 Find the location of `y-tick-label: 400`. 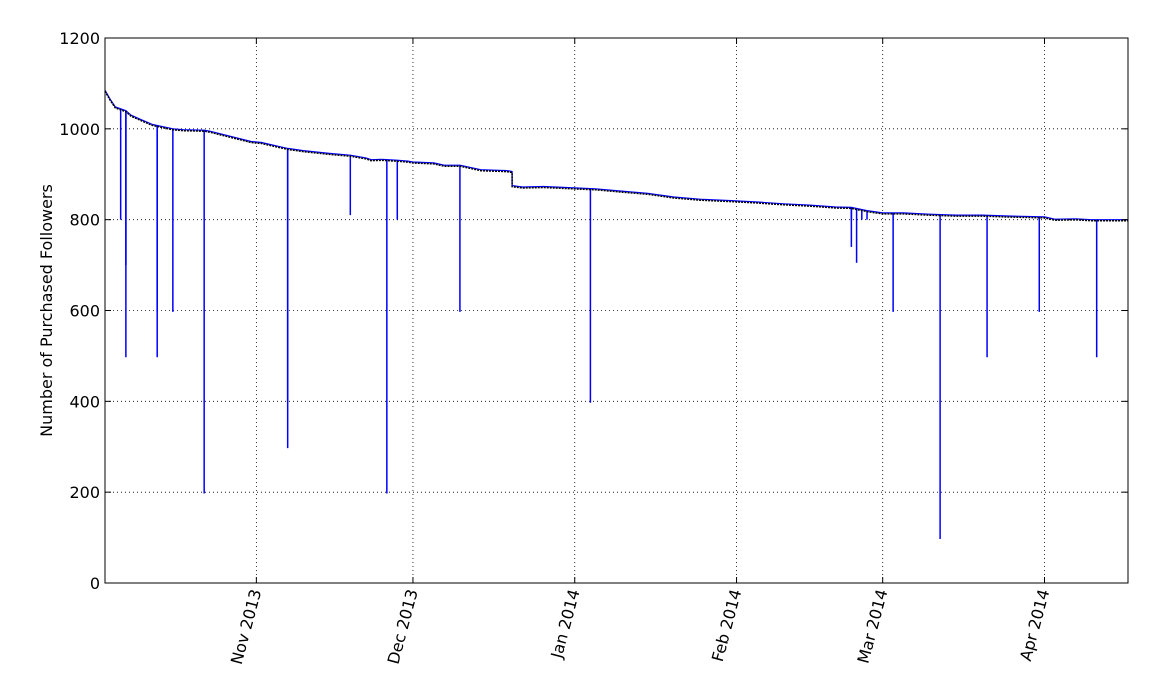

y-tick-label: 400 is located at coordinates (84, 401).